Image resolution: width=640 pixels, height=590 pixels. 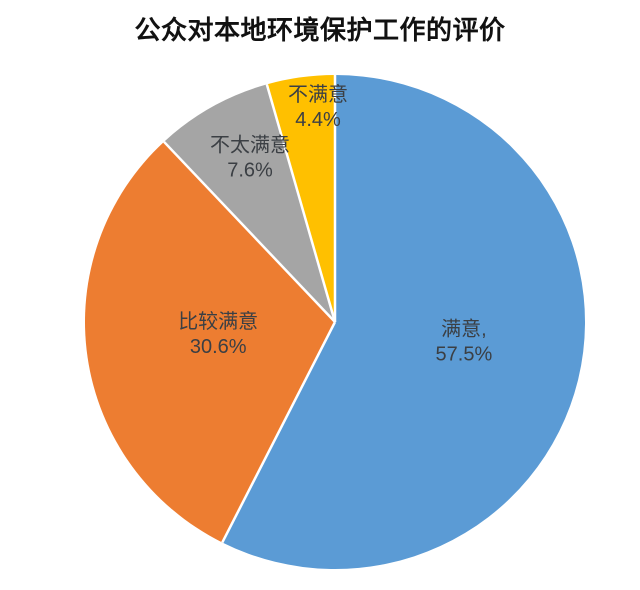 What do you see at coordinates (318, 107) in the screenshot?
I see `pie-slice-label-3: 不满意 4.4%` at bounding box center [318, 107].